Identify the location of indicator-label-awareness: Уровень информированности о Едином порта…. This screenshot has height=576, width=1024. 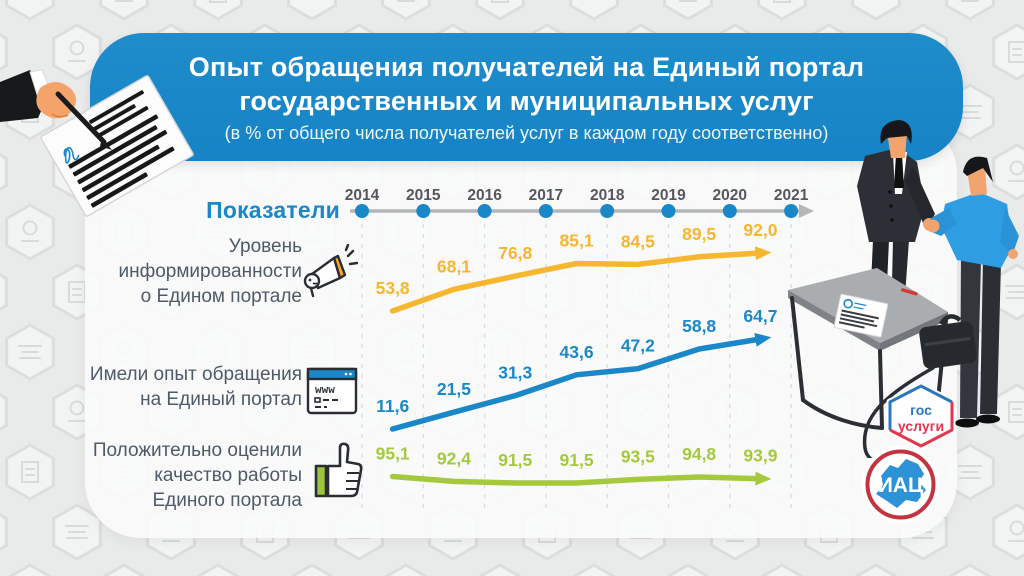
(210, 271).